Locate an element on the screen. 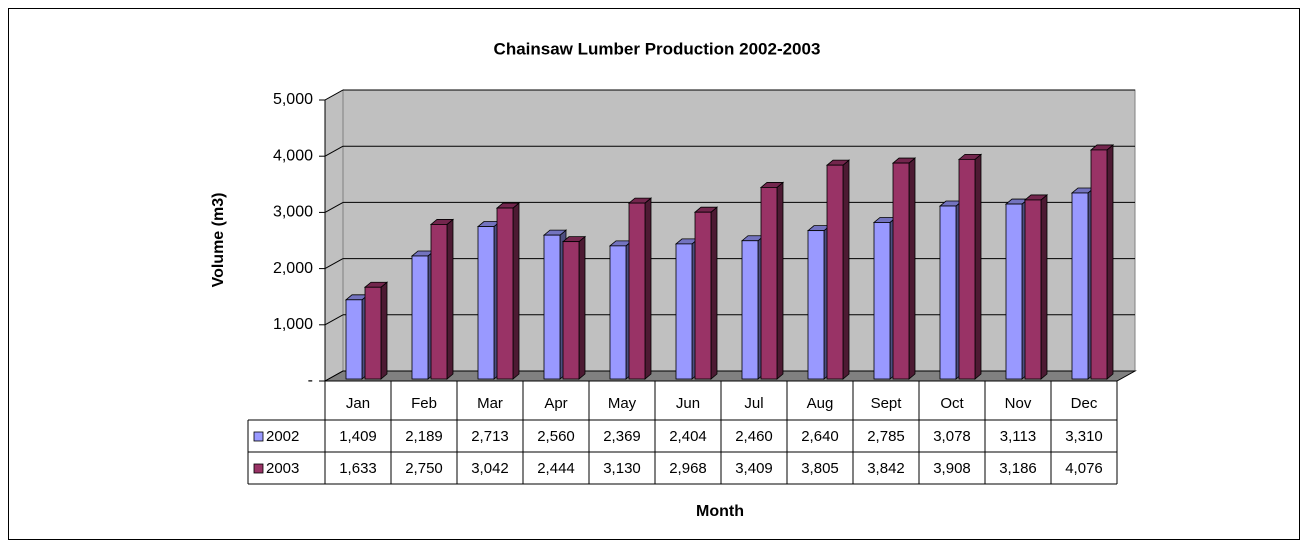  y-tick-label: 3,000 is located at coordinates (293, 212).